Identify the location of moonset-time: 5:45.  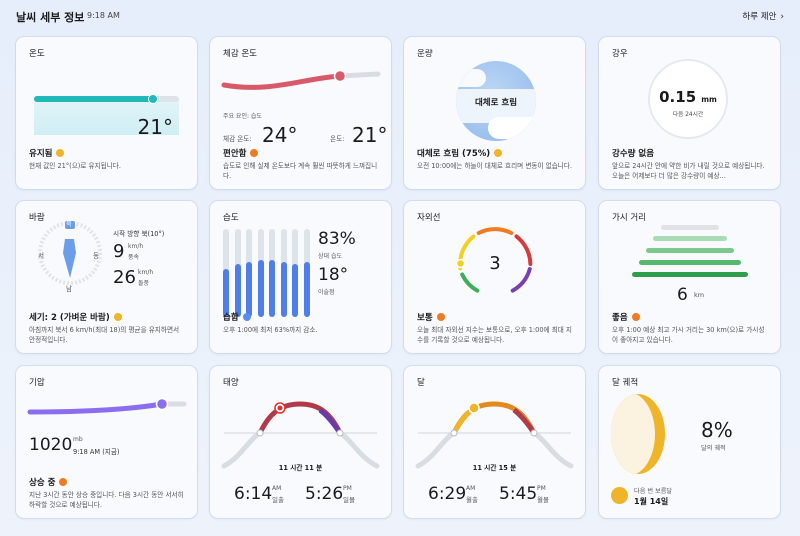
(518, 494).